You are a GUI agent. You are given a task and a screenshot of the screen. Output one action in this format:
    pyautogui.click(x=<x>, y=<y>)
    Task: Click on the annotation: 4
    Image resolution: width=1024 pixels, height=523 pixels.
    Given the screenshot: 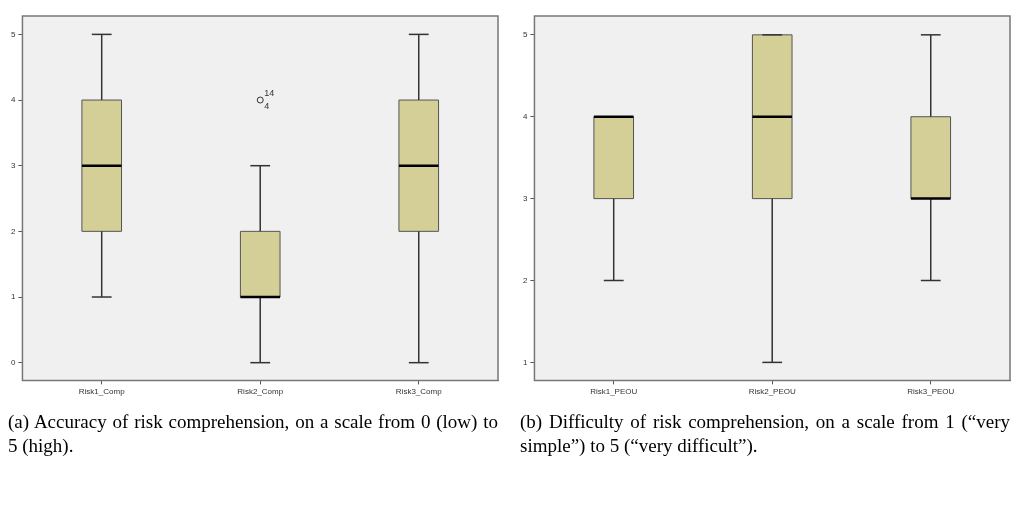 What is the action you would take?
    pyautogui.click(x=267, y=106)
    